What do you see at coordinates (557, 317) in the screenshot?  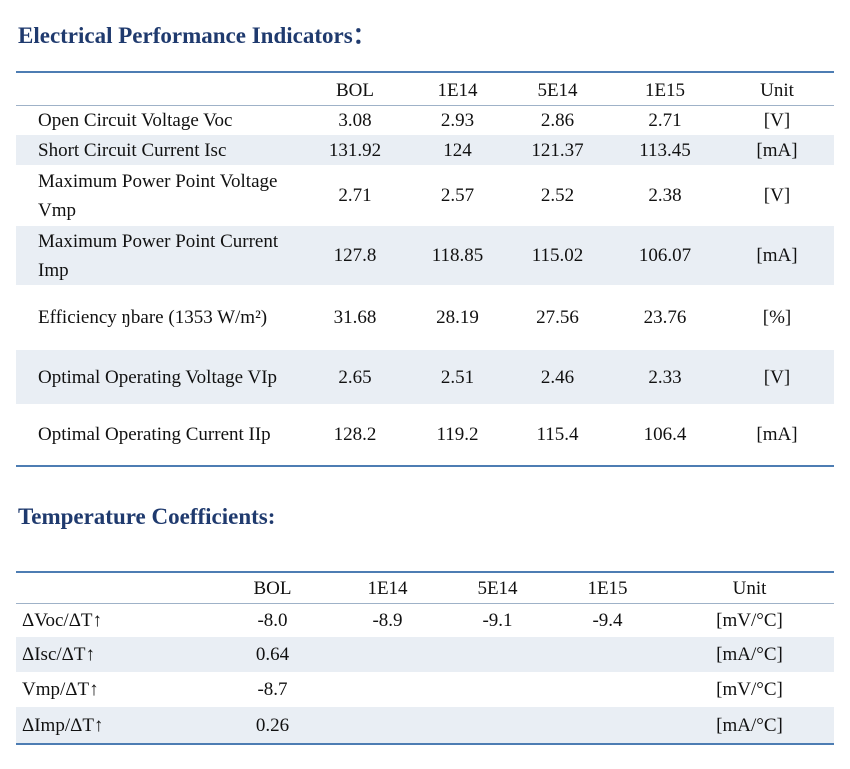 I see `cell: 27.56` at bounding box center [557, 317].